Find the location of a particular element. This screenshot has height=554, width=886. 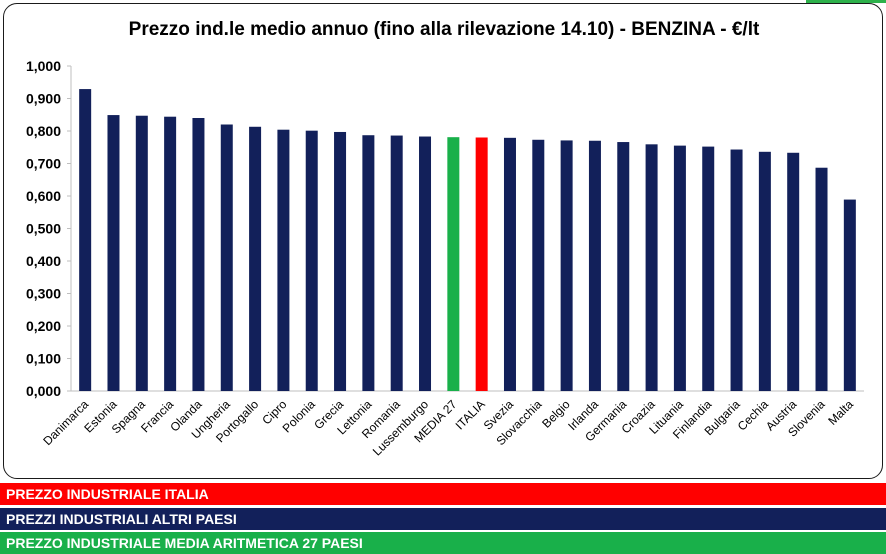

top-strip is located at coordinates (443, 1).